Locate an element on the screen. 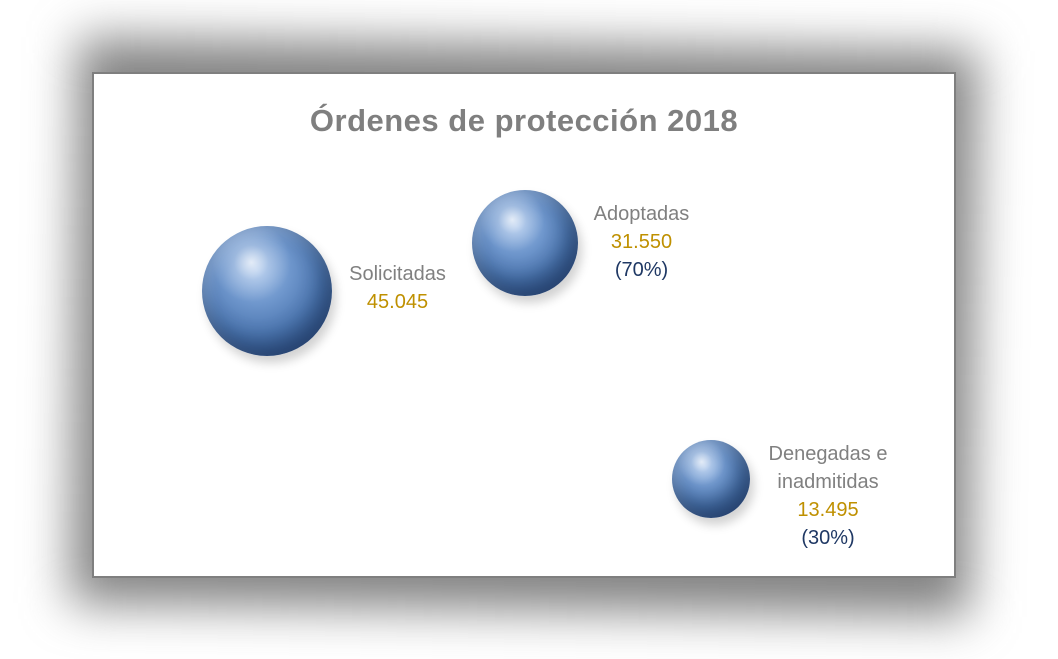  category-label: Denegadas e inadmitidas is located at coordinates (828, 468).